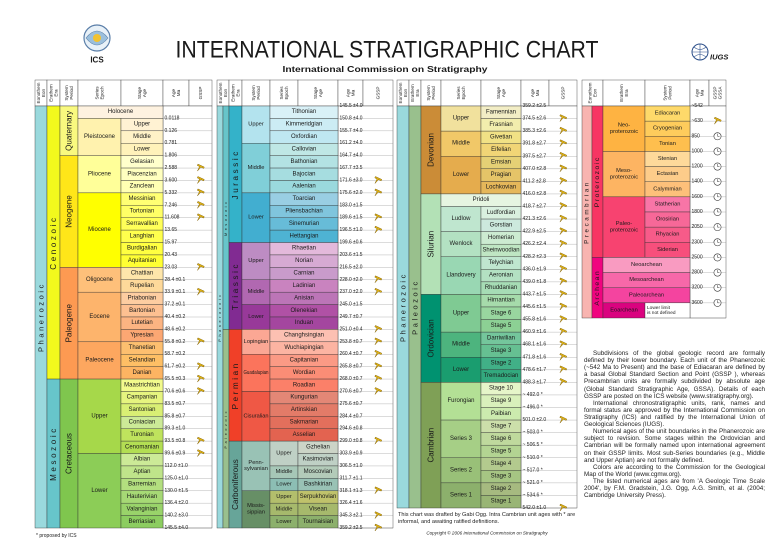  What do you see at coordinates (461, 439) in the screenshot?
I see `unit-name: Series 3` at bounding box center [461, 439].